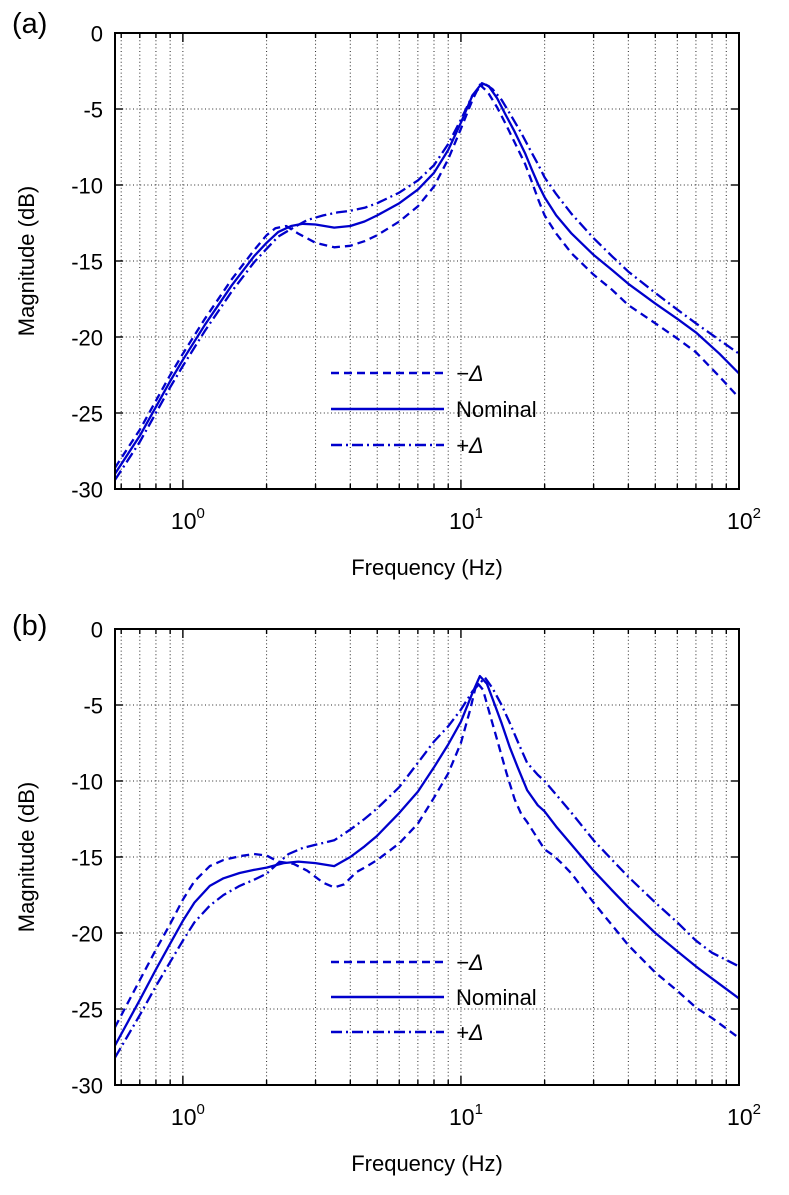 This screenshot has height=1195, width=789. Describe the element at coordinates (30, 24) in the screenshot. I see `figure-a-label: (a)` at that location.